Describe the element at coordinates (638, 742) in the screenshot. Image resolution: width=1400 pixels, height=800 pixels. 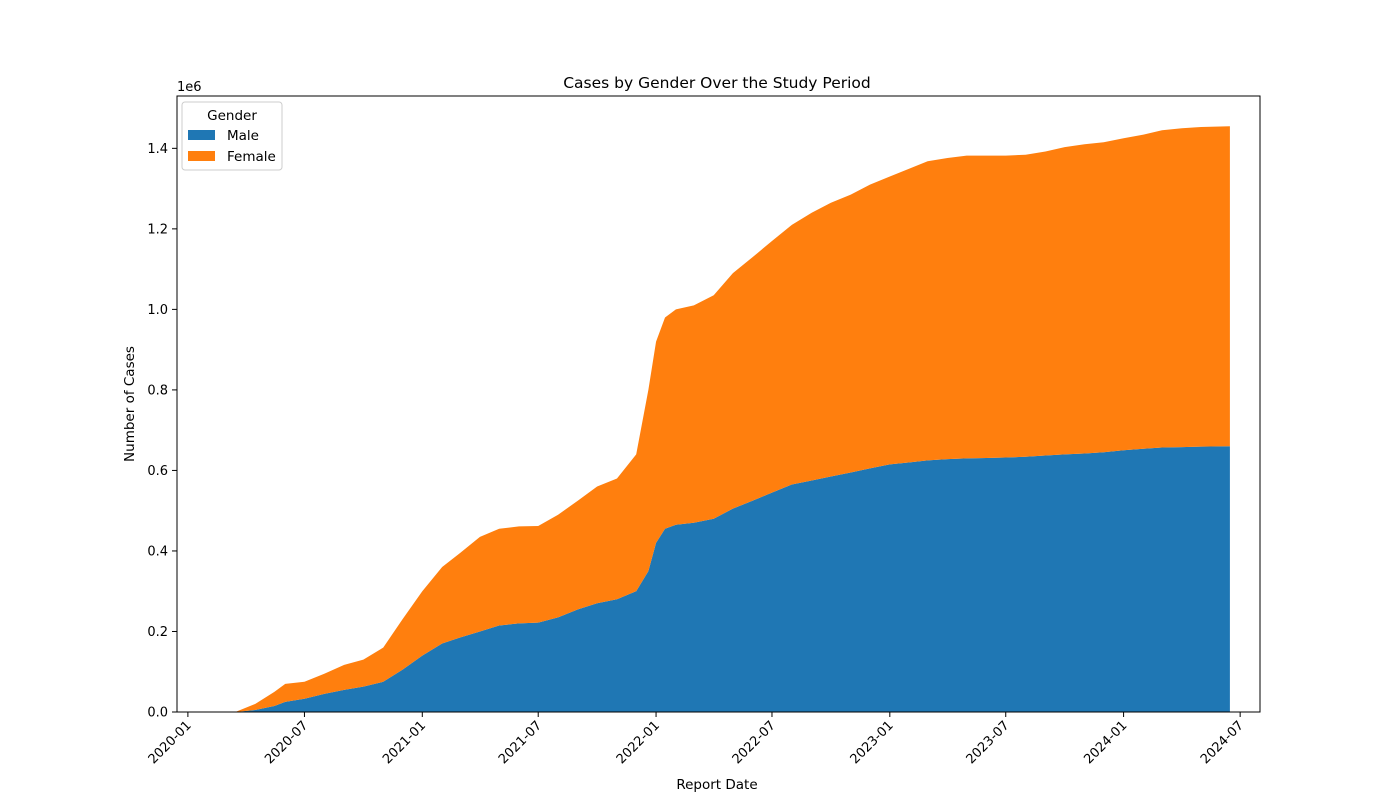
I see `x-tick-label: 2022-01` at that location.